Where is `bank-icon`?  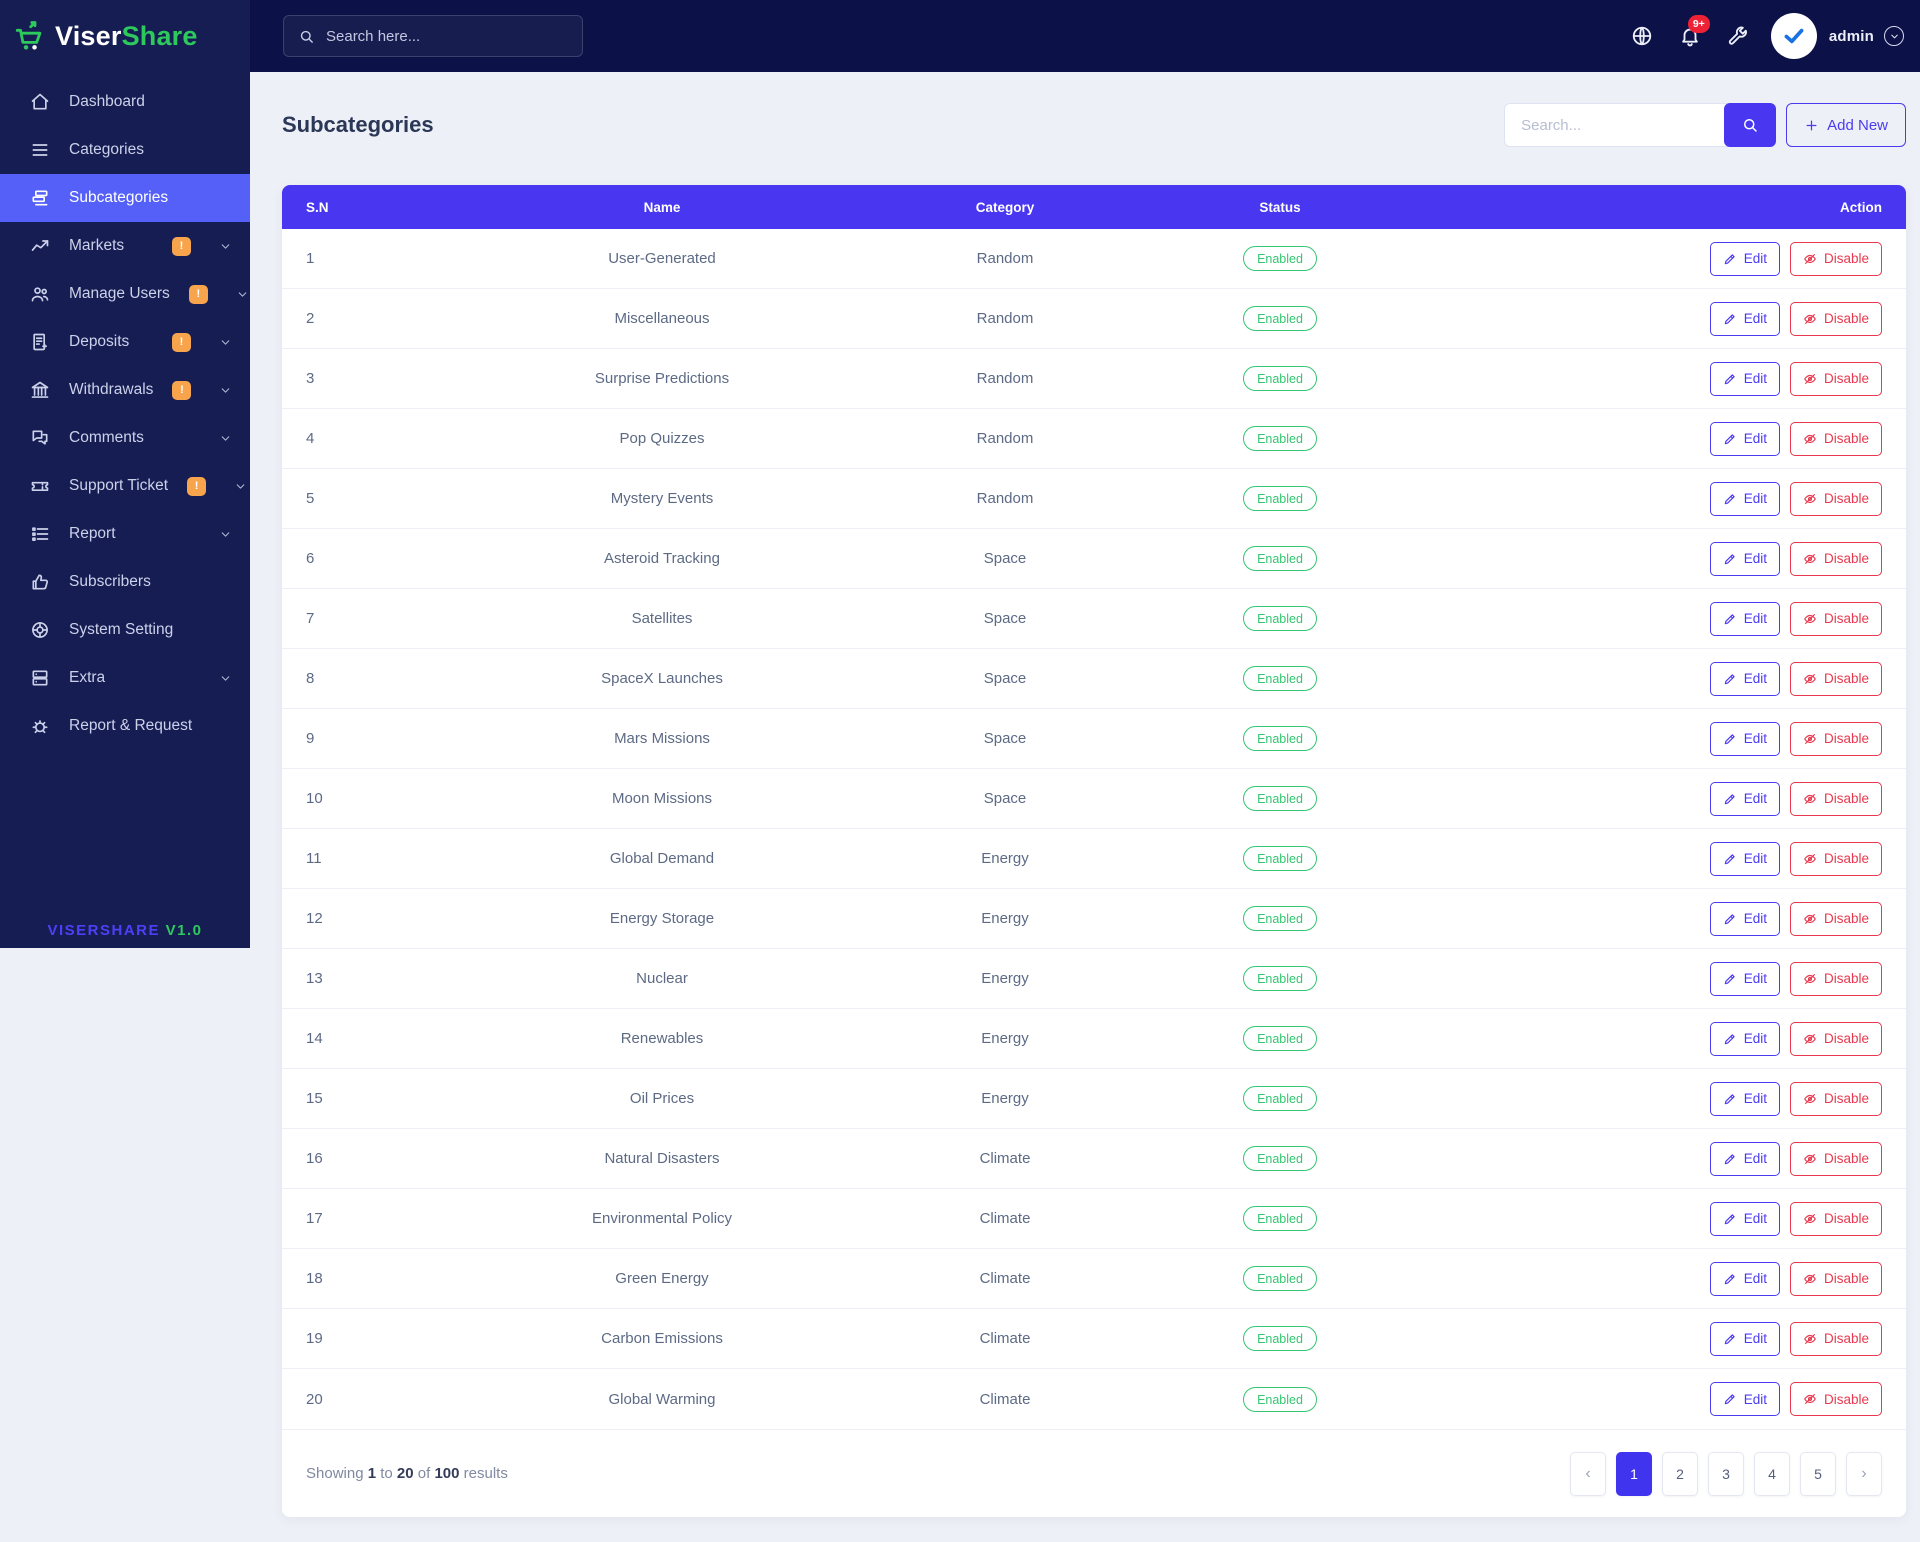 bank-icon is located at coordinates (40, 390).